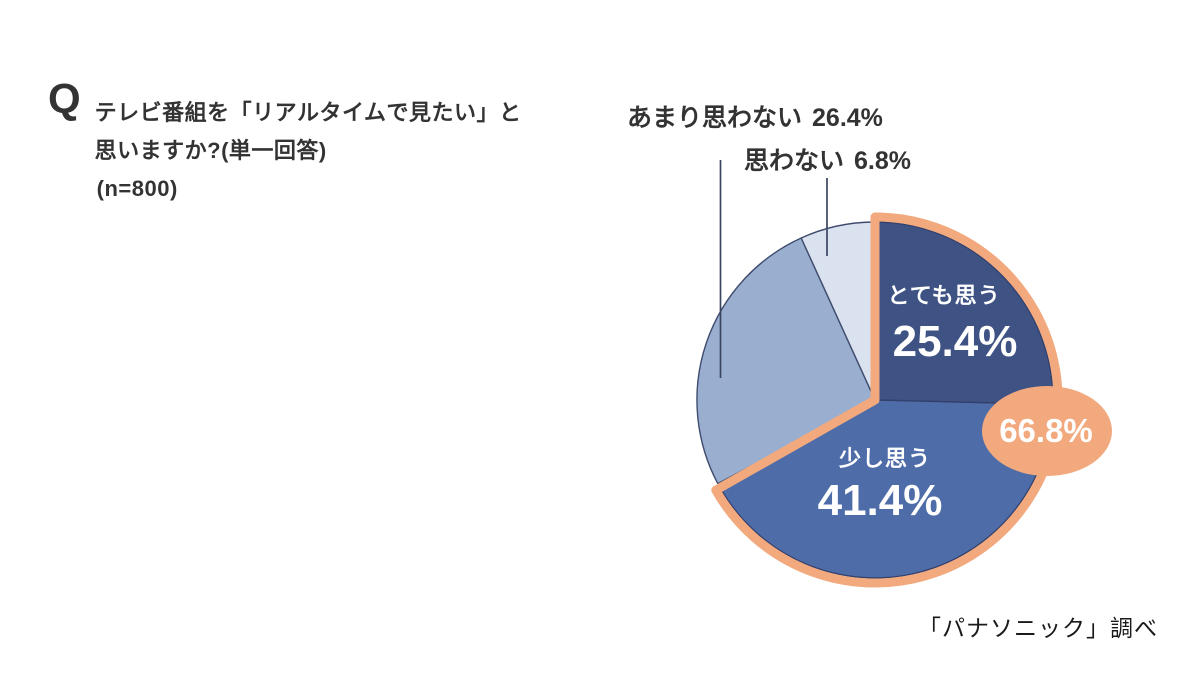 The width and height of the screenshot is (1200, 675). What do you see at coordinates (943, 295) in the screenshot?
I see `slice-label-very-agree: とても思う` at bounding box center [943, 295].